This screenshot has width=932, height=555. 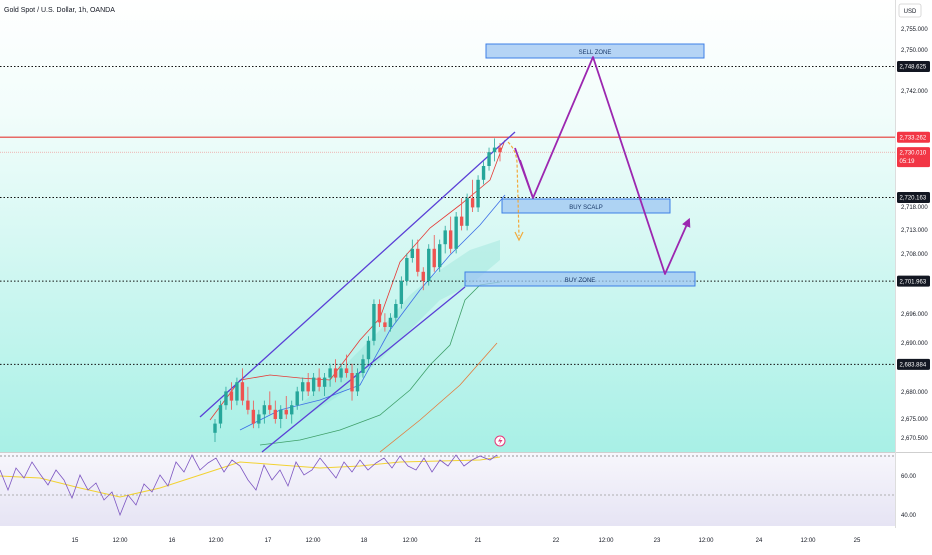 What do you see at coordinates (913, 366) in the screenshot?
I see `price-level-value: 2,683.884` at bounding box center [913, 366].